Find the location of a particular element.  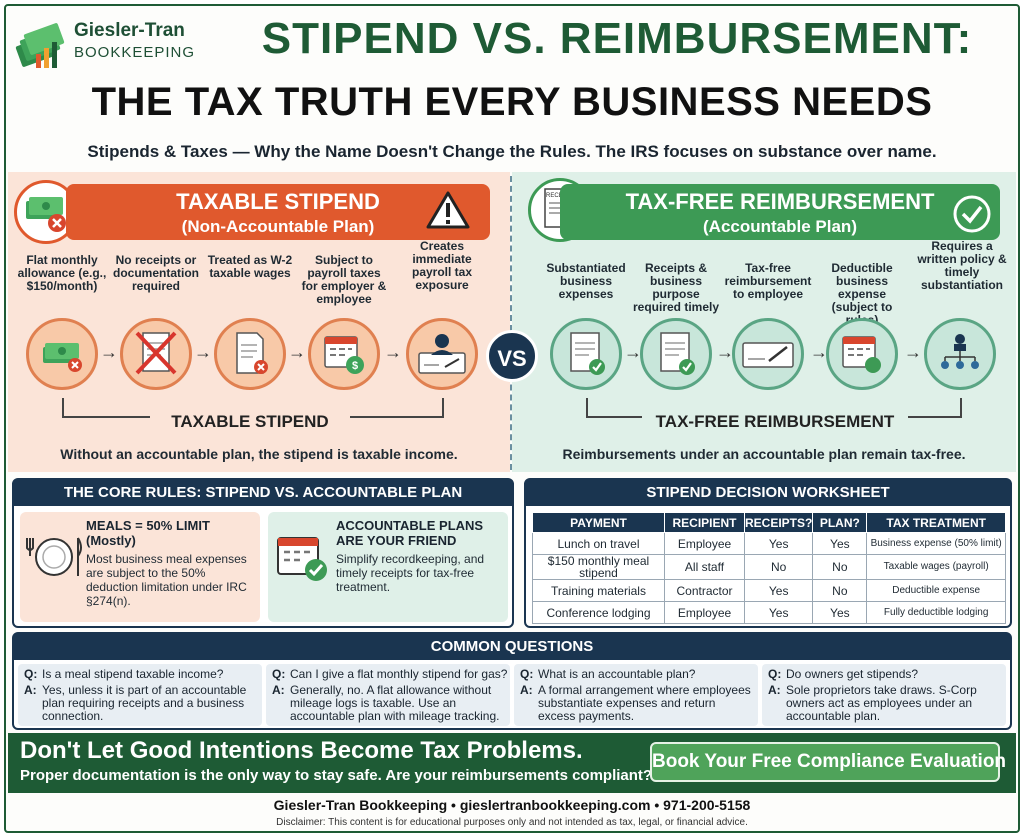

crossed-receipt-icon is located at coordinates (156, 354).